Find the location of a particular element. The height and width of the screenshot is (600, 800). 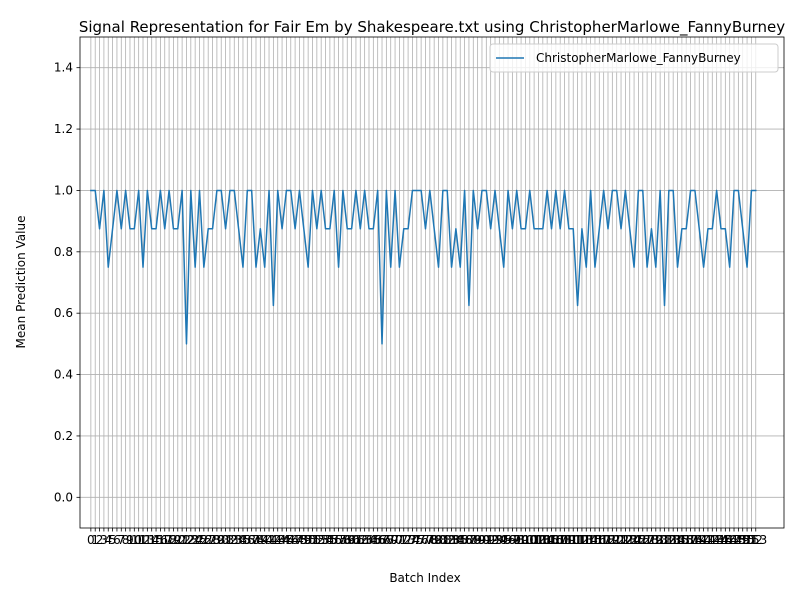

x-tick-label: 0 is located at coordinates (91, 540).